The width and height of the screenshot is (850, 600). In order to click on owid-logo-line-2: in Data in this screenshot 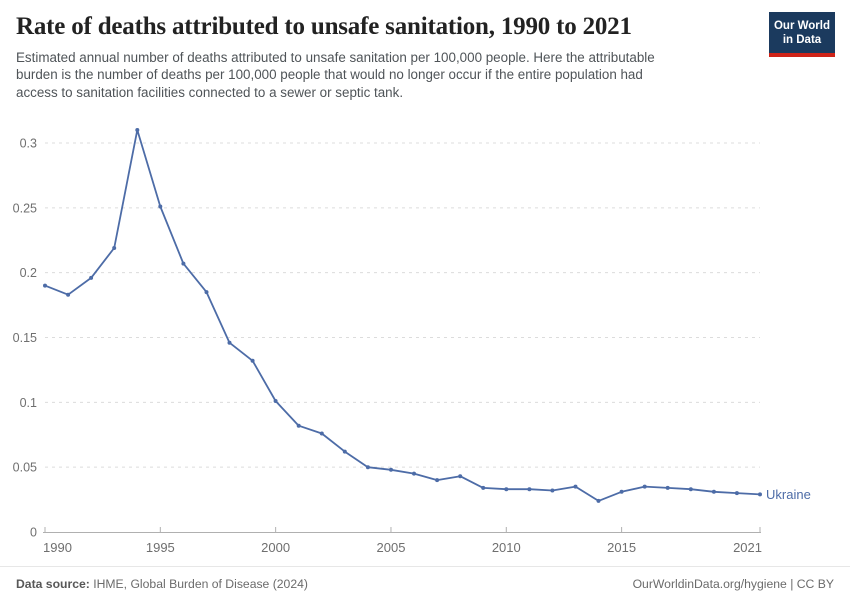, I will do `click(802, 40)`.